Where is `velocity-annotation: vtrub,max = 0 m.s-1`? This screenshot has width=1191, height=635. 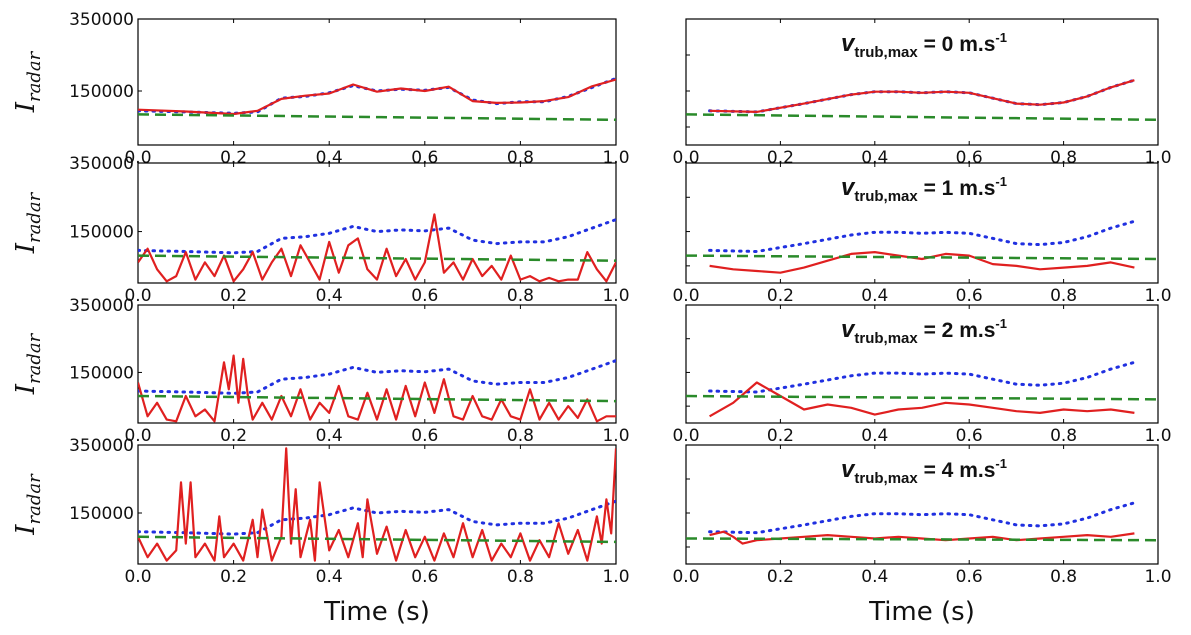 velocity-annotation: vtrub,max = 0 m.s-1 is located at coordinates (924, 45).